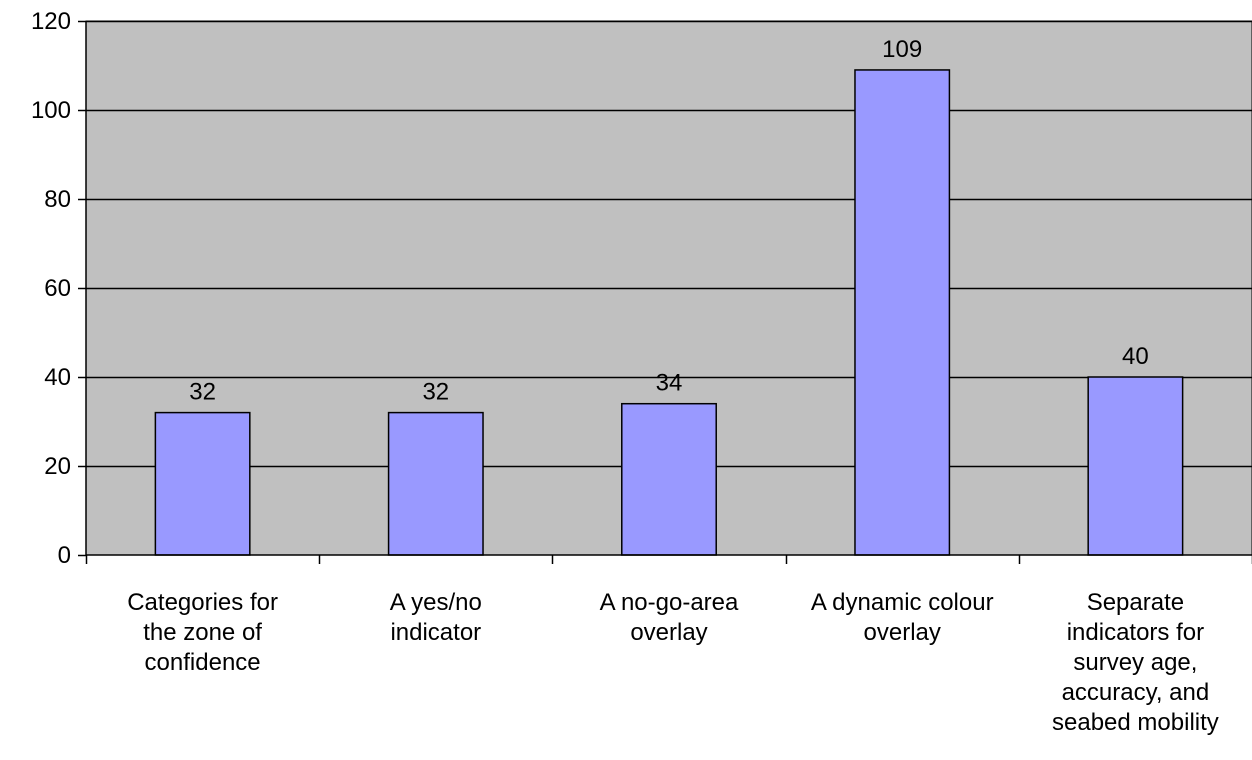  Describe the element at coordinates (64, 555) in the screenshot. I see `y-tick-label: 0` at that location.